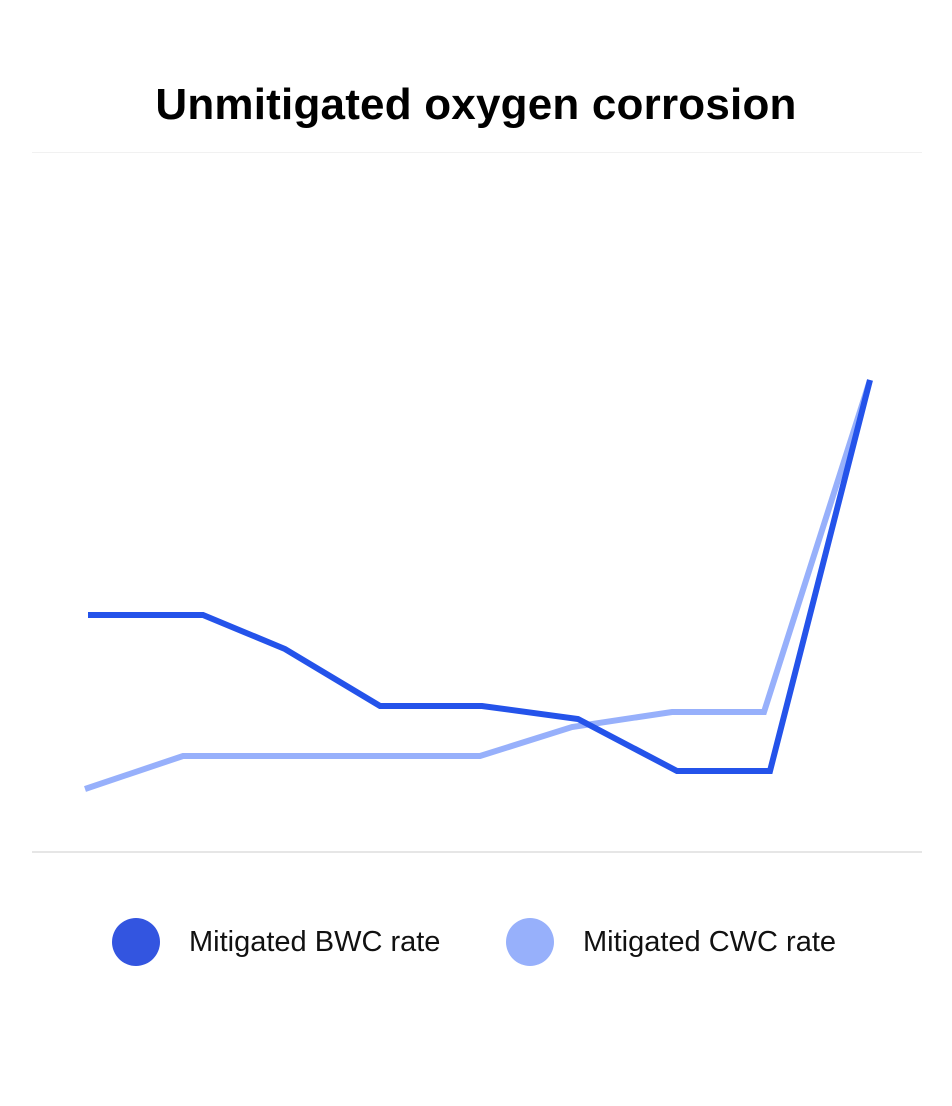 This screenshot has height=1106, width=952. I want to click on legend-label-bwc: Mitigated BWC rate, so click(315, 941).